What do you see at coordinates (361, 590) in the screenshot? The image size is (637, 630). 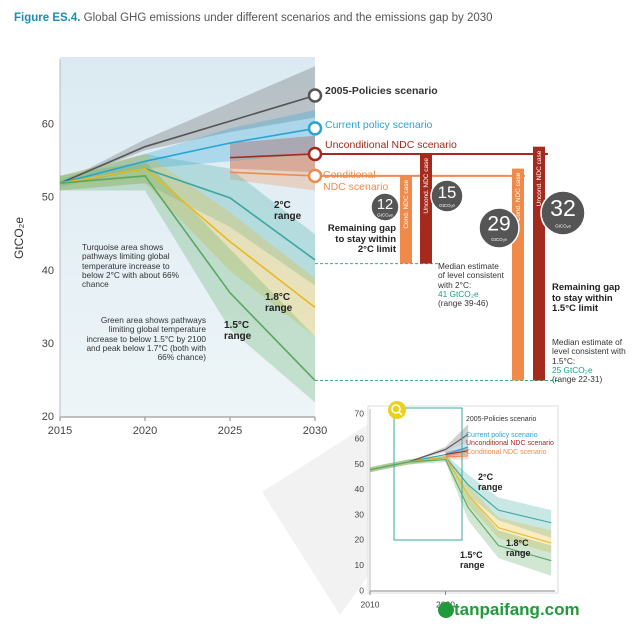 I see `y-tick-label: 0` at bounding box center [361, 590].